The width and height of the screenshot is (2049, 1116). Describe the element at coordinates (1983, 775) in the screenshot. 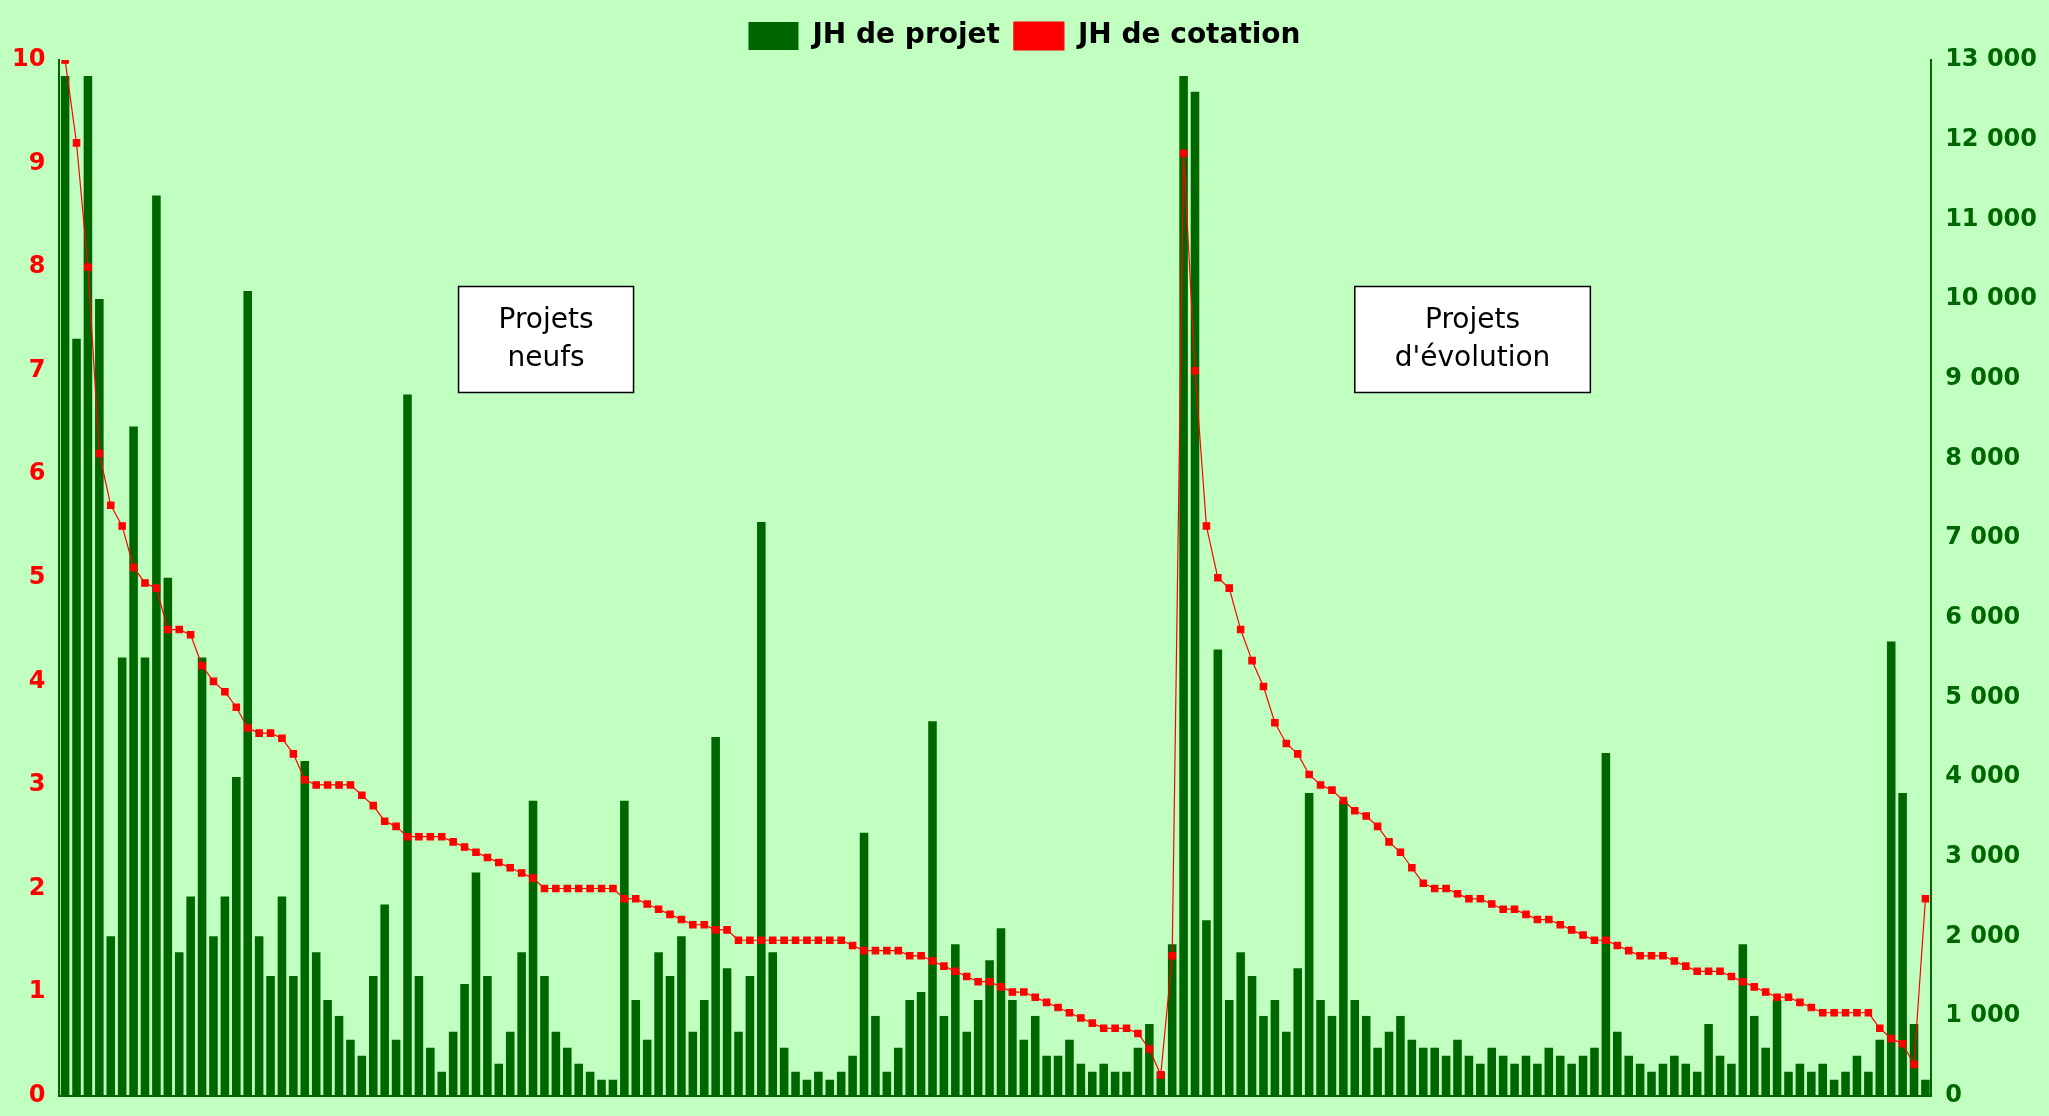

I see `y2-tick-label: 4 000` at that location.